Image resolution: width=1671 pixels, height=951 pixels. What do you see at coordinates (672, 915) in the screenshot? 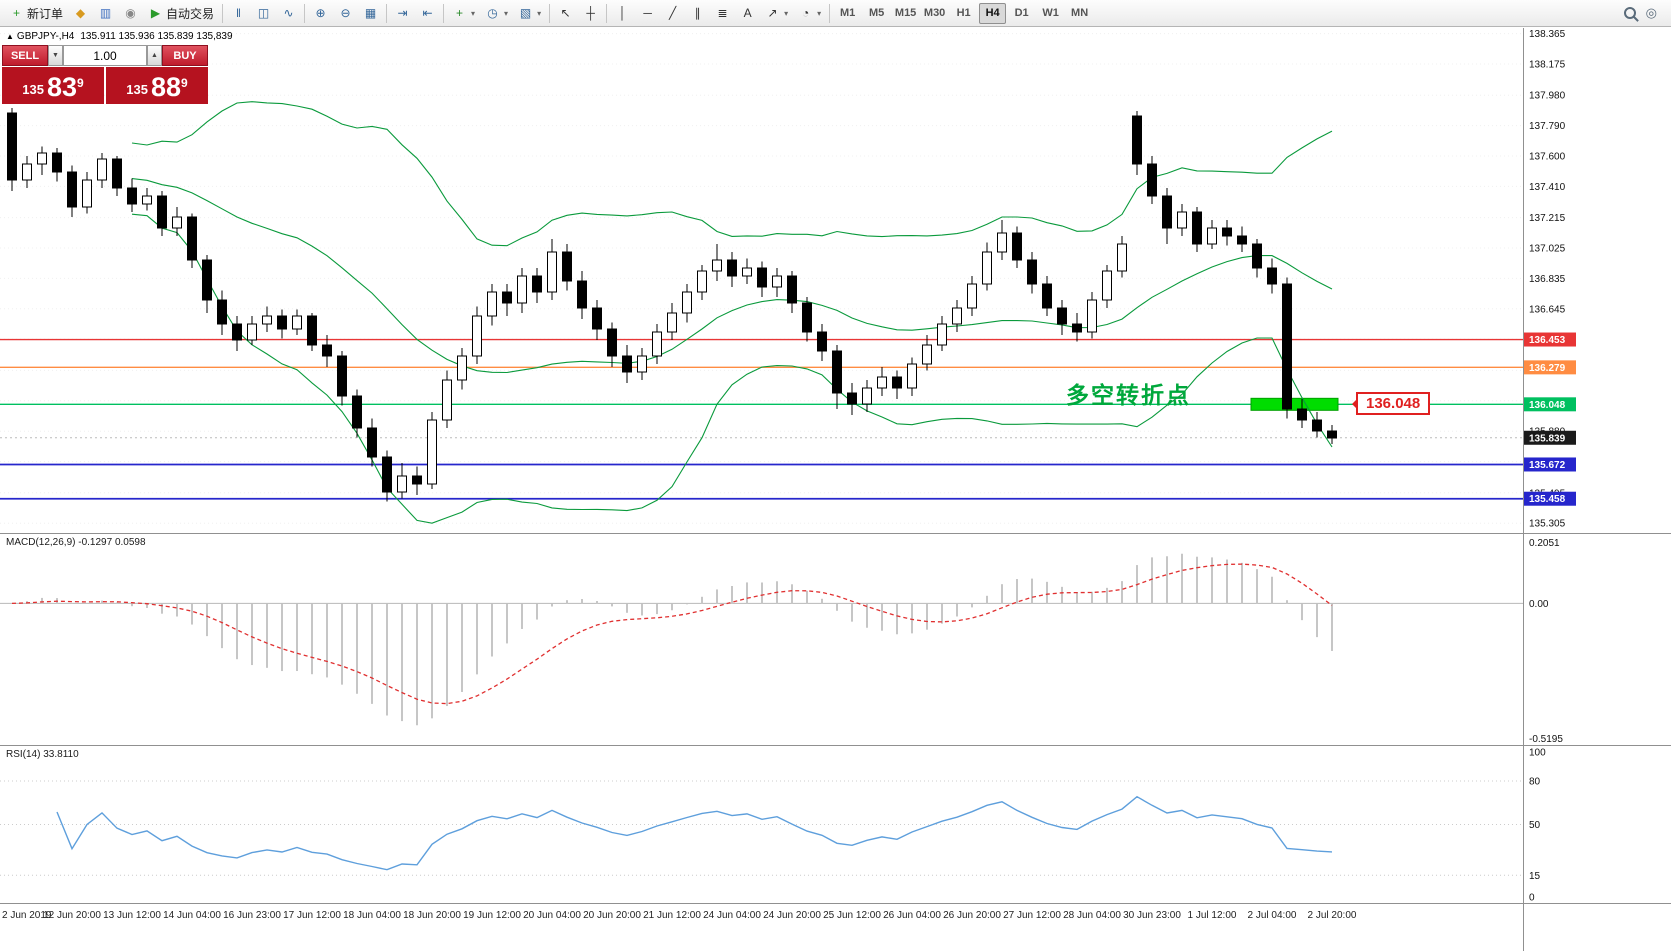
I see `svg-text: 21 Jun 12:00` at bounding box center [672, 915].